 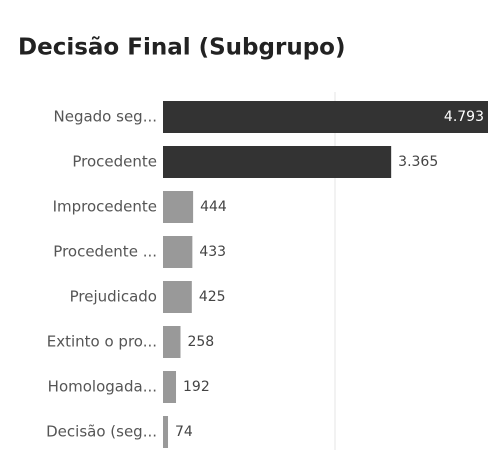 What do you see at coordinates (105, 207) in the screenshot?
I see `category-label: Improcedente` at bounding box center [105, 207].